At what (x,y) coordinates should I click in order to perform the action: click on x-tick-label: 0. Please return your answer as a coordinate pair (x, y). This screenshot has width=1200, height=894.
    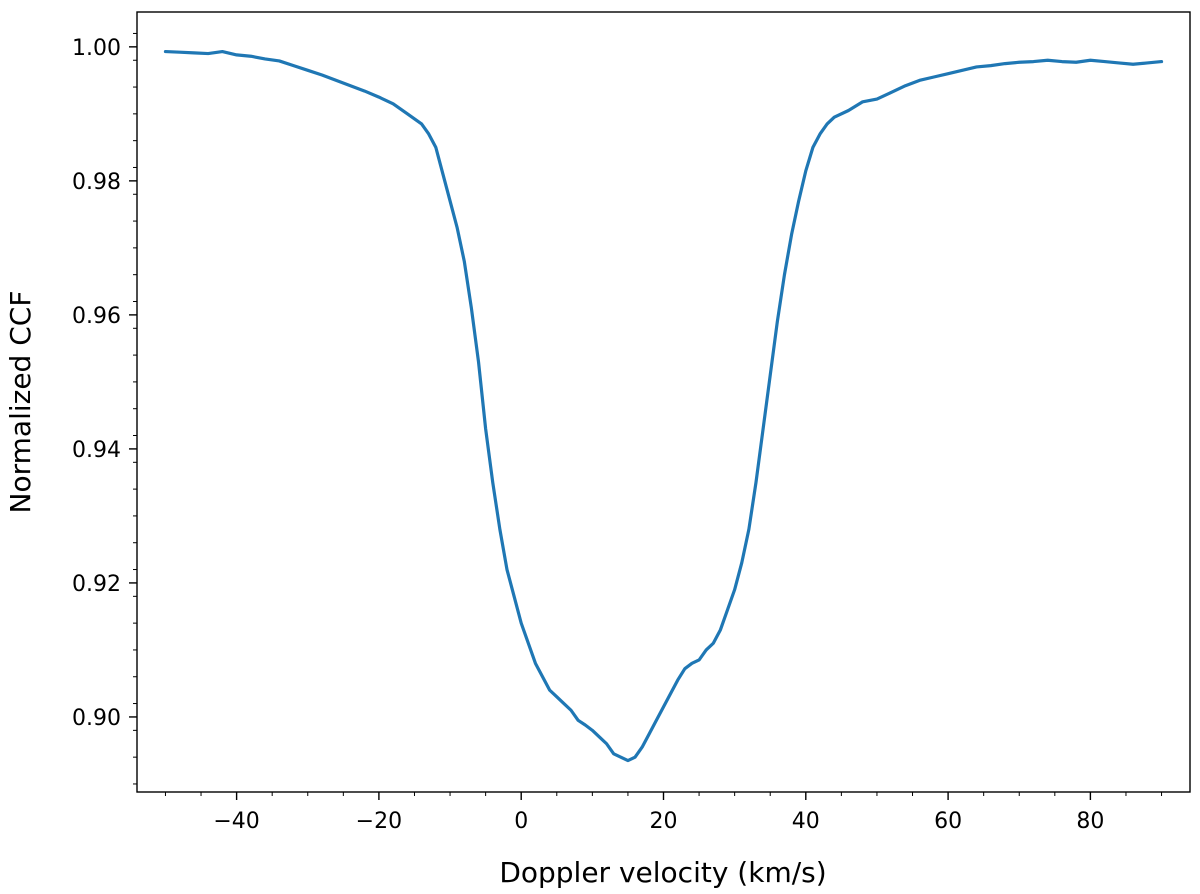
    Looking at the image, I should click on (521, 821).